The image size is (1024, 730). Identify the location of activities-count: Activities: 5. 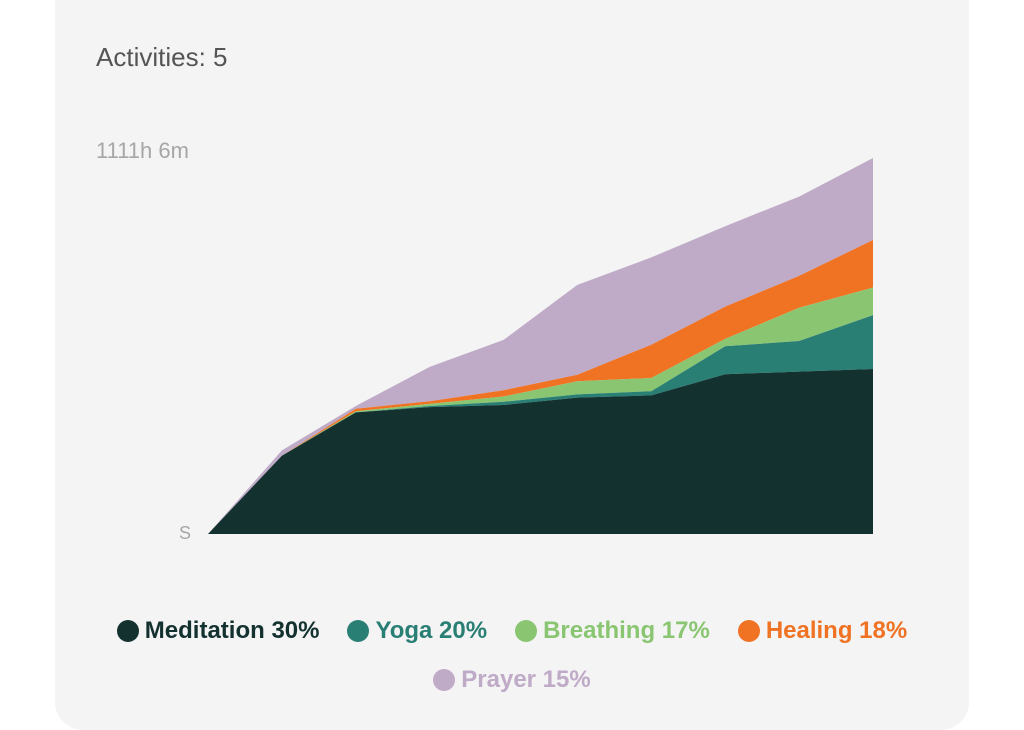
(162, 57).